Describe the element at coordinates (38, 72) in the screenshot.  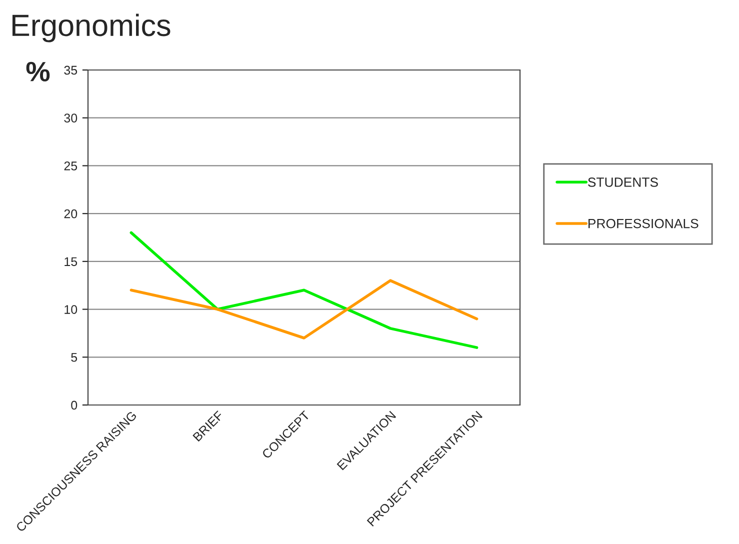
I see `y-axis-title: %` at that location.